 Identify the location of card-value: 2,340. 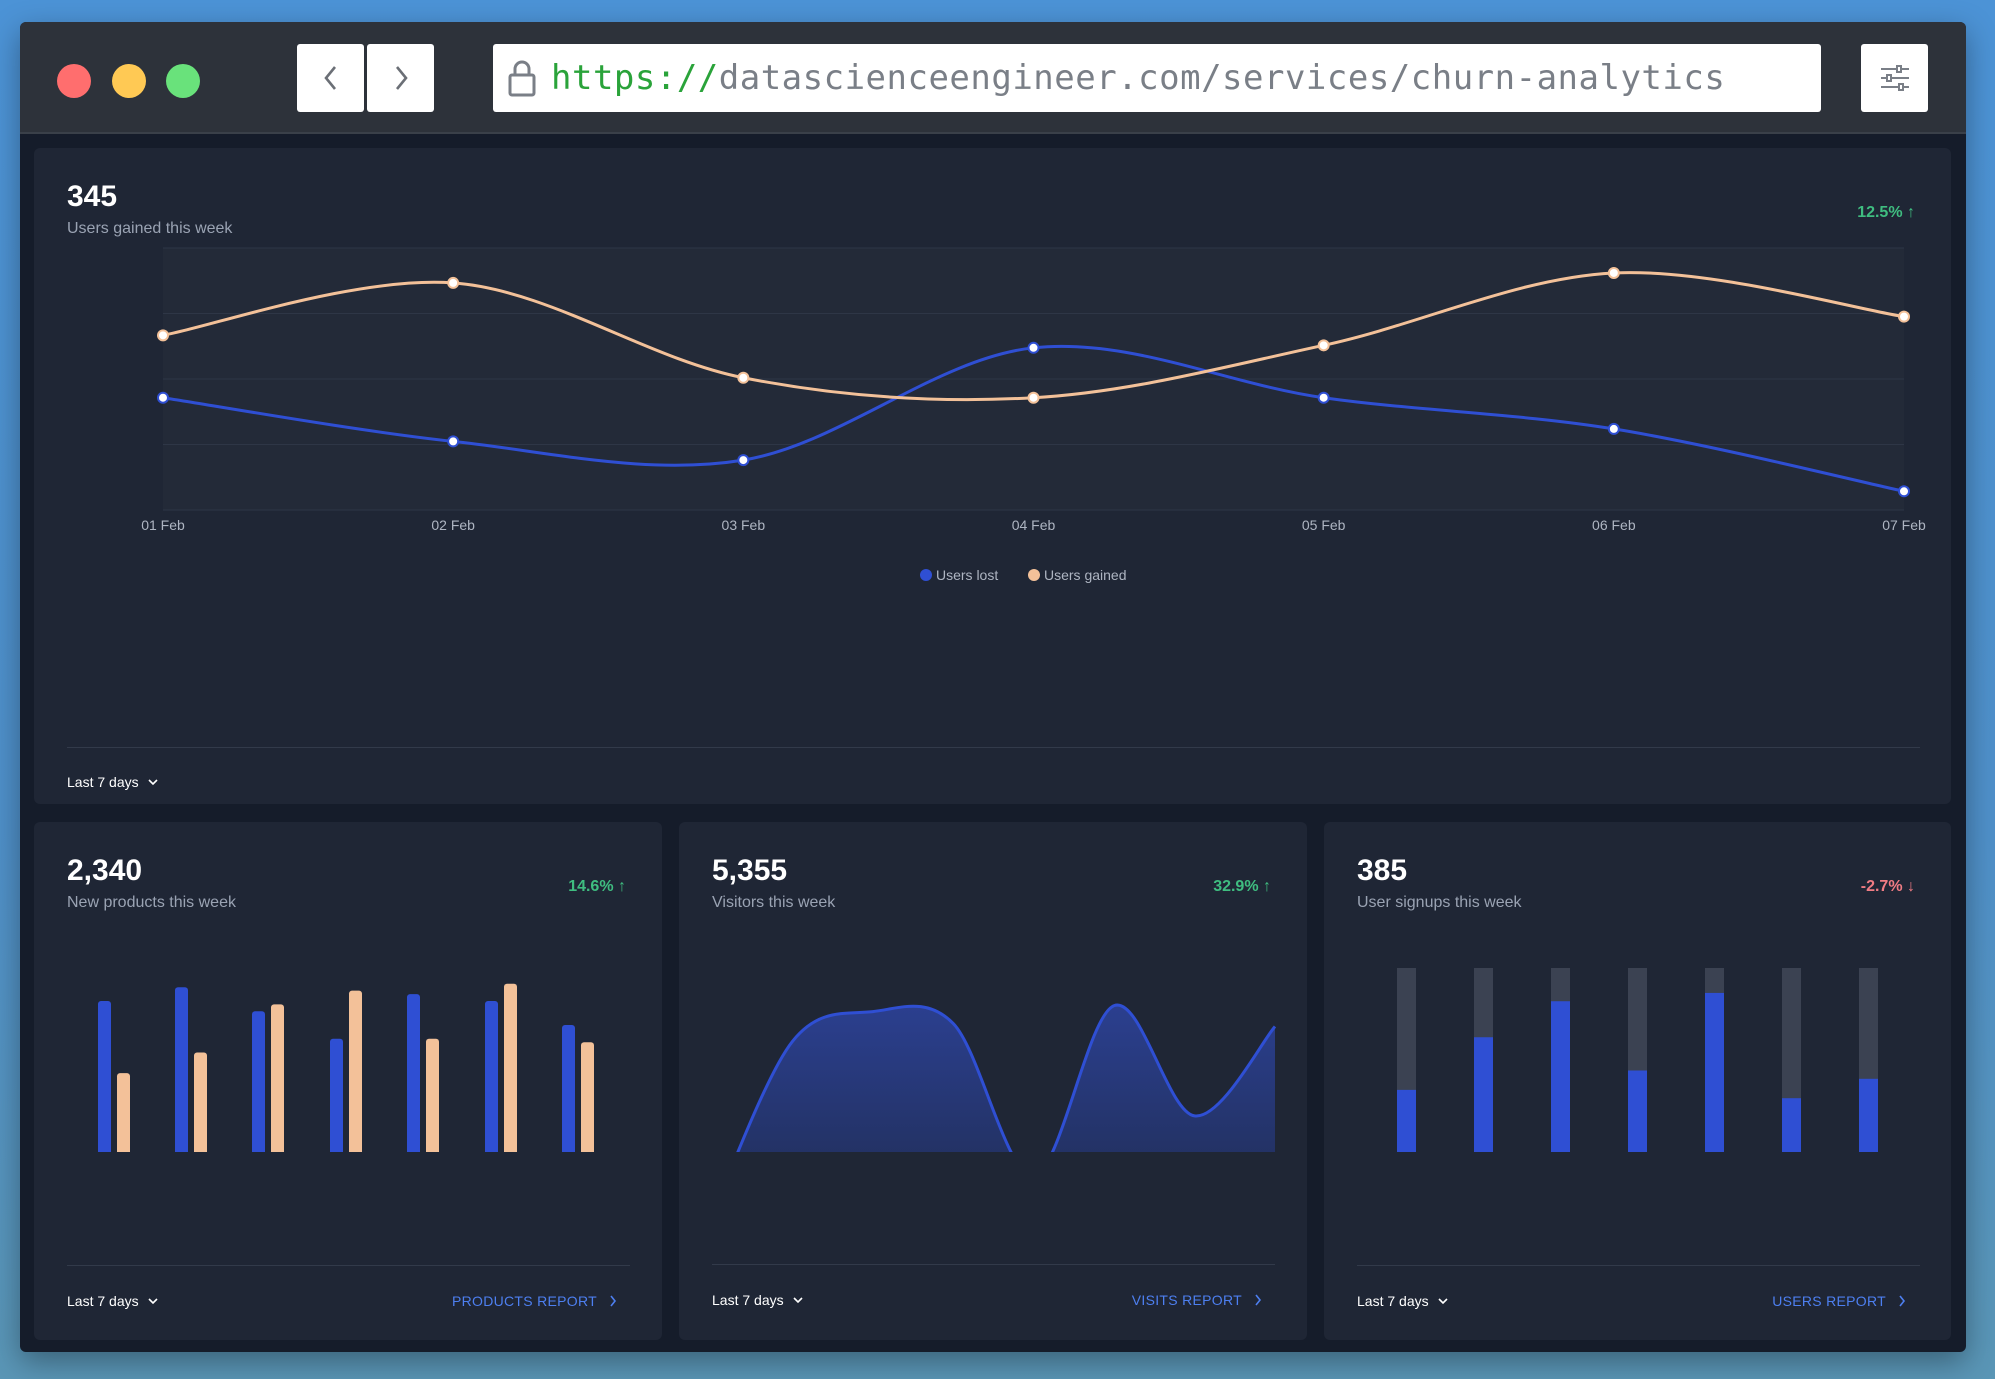
(105, 870).